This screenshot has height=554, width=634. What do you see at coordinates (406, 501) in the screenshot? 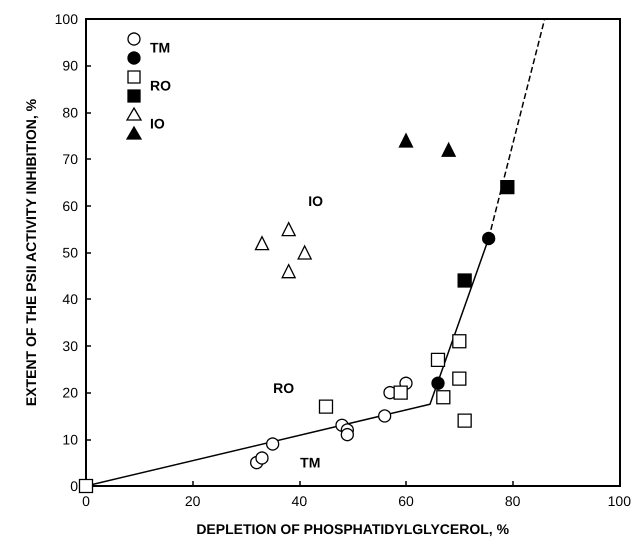
I see `x-tick-label: 60` at bounding box center [406, 501].